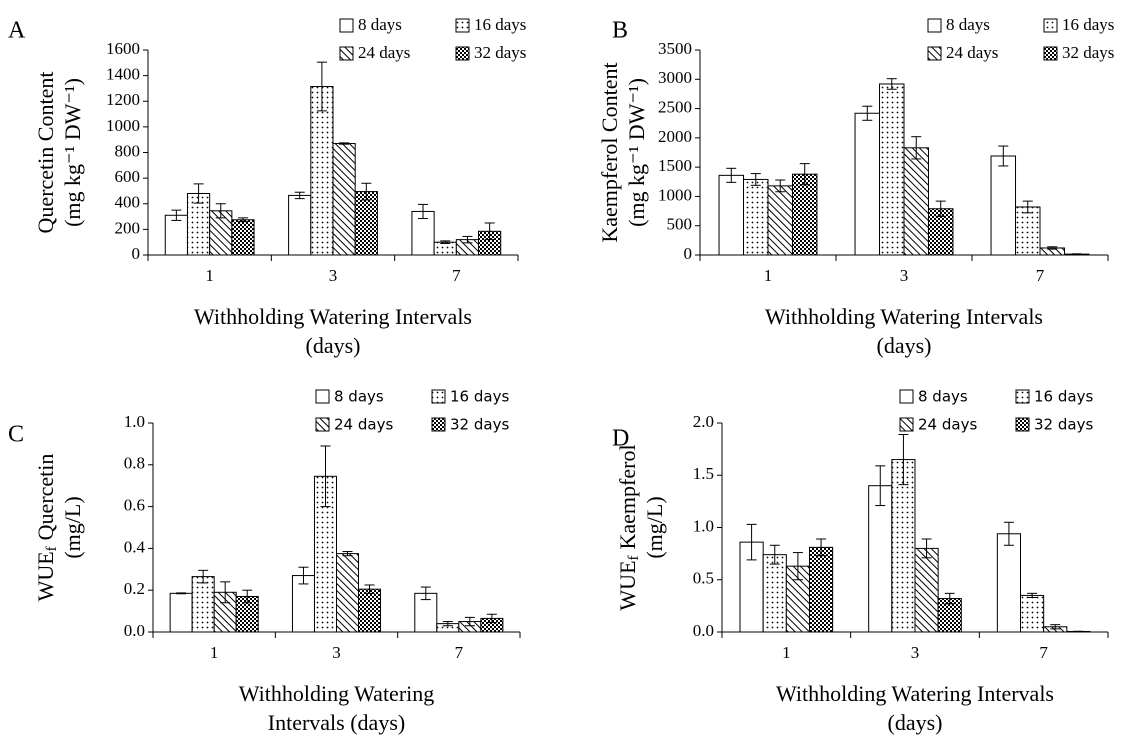  What do you see at coordinates (703, 578) in the screenshot?
I see `y-tick-label: 0.5` at bounding box center [703, 578].